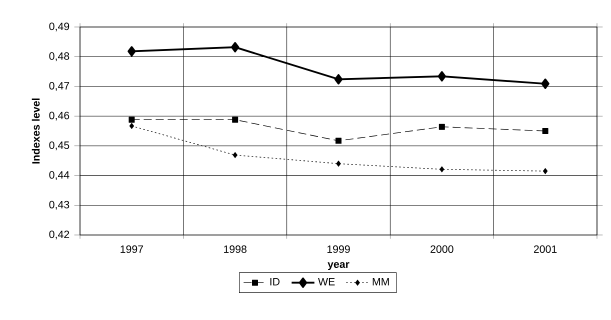 The width and height of the screenshot is (611, 320). Describe the element at coordinates (59, 27) in the screenshot. I see `y-tick-label: 0,49` at that location.